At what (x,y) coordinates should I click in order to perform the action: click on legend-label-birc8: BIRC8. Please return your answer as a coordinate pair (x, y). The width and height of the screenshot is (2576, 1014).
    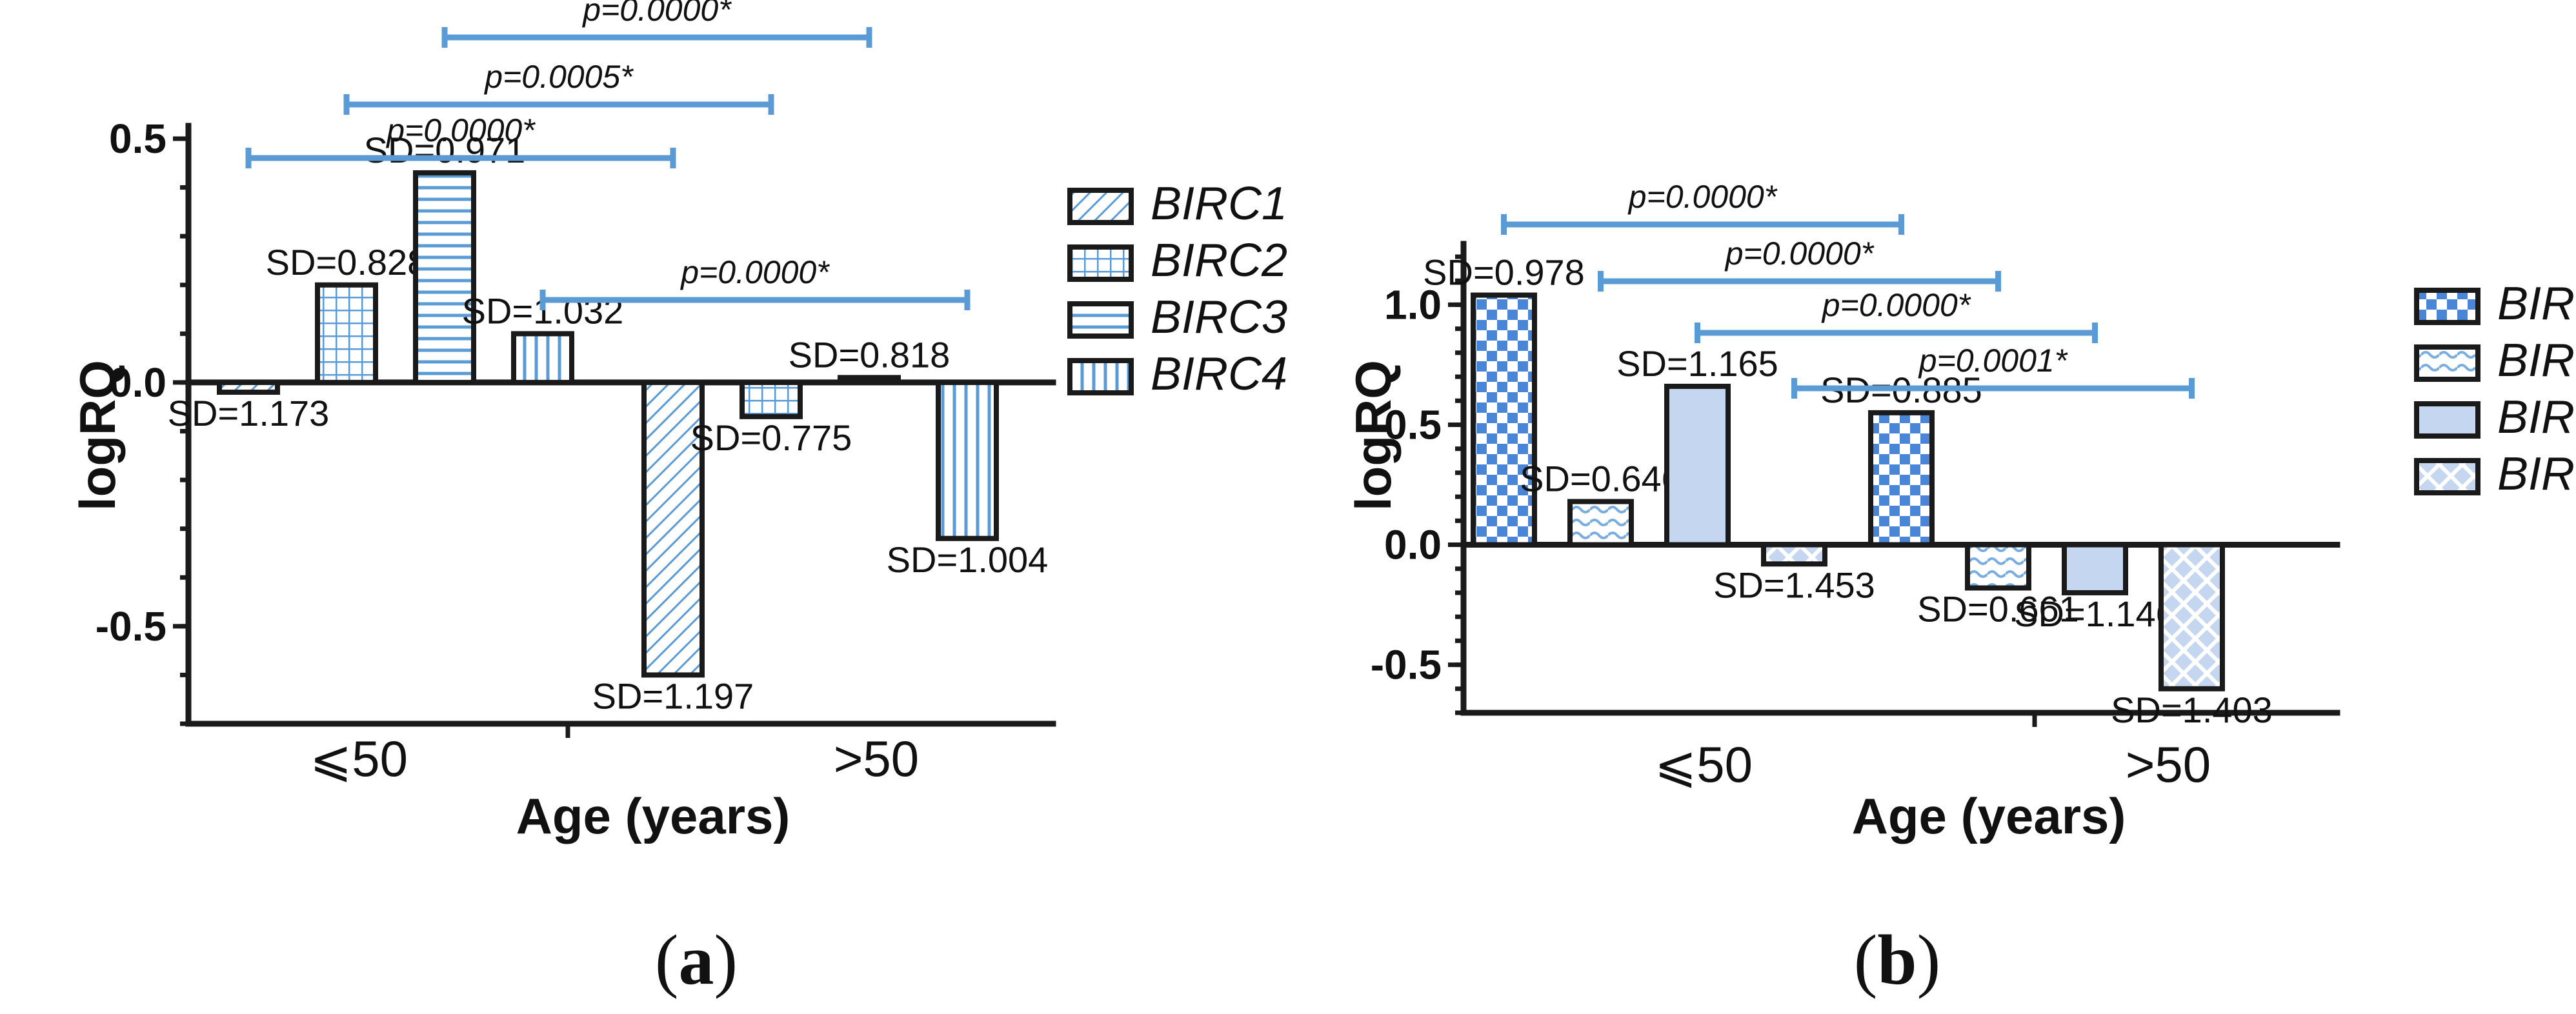
    Looking at the image, I should click on (2536, 474).